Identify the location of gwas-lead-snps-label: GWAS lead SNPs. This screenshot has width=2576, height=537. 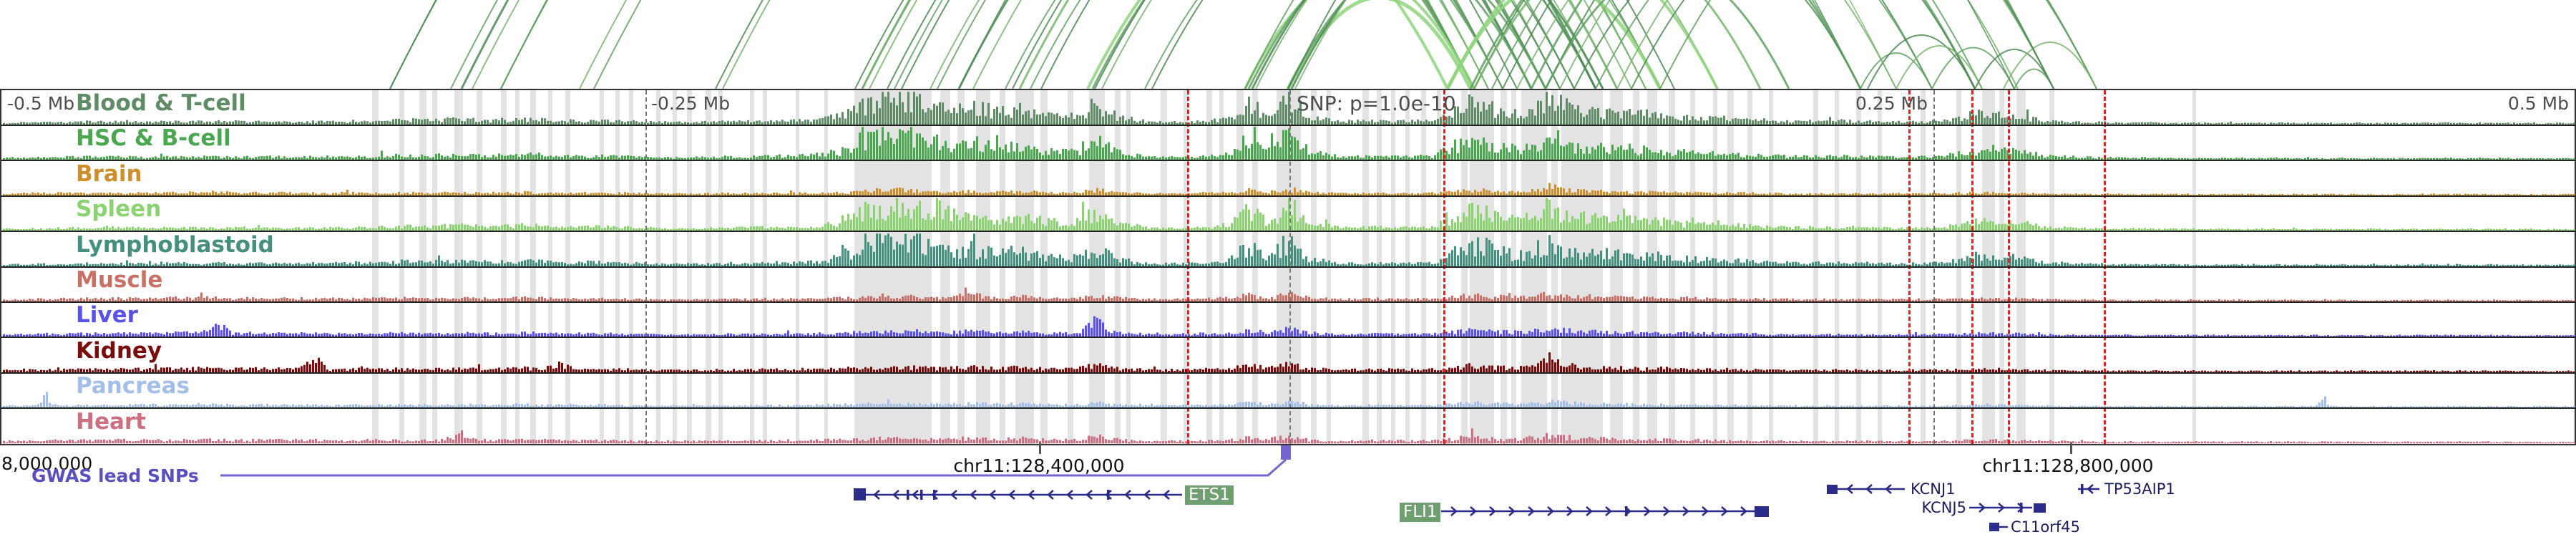
(115, 475).